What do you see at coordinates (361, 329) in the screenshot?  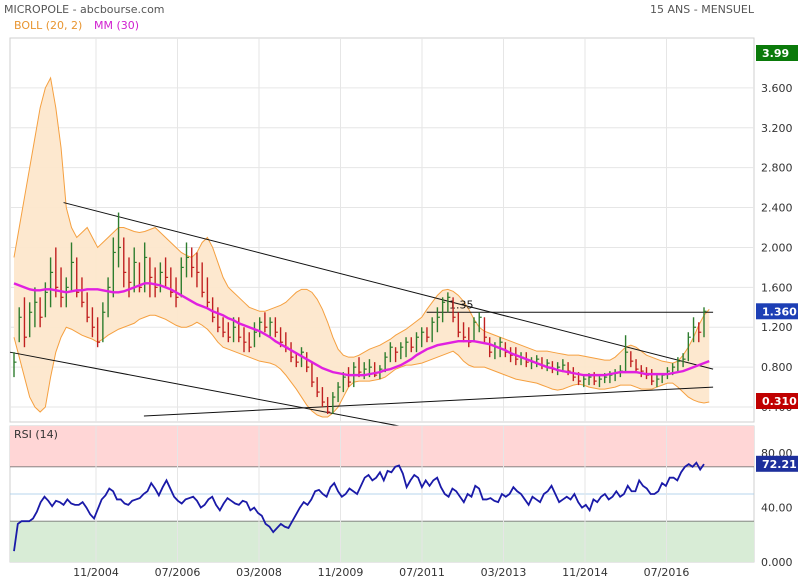 I see `moving-average-line` at bounding box center [361, 329].